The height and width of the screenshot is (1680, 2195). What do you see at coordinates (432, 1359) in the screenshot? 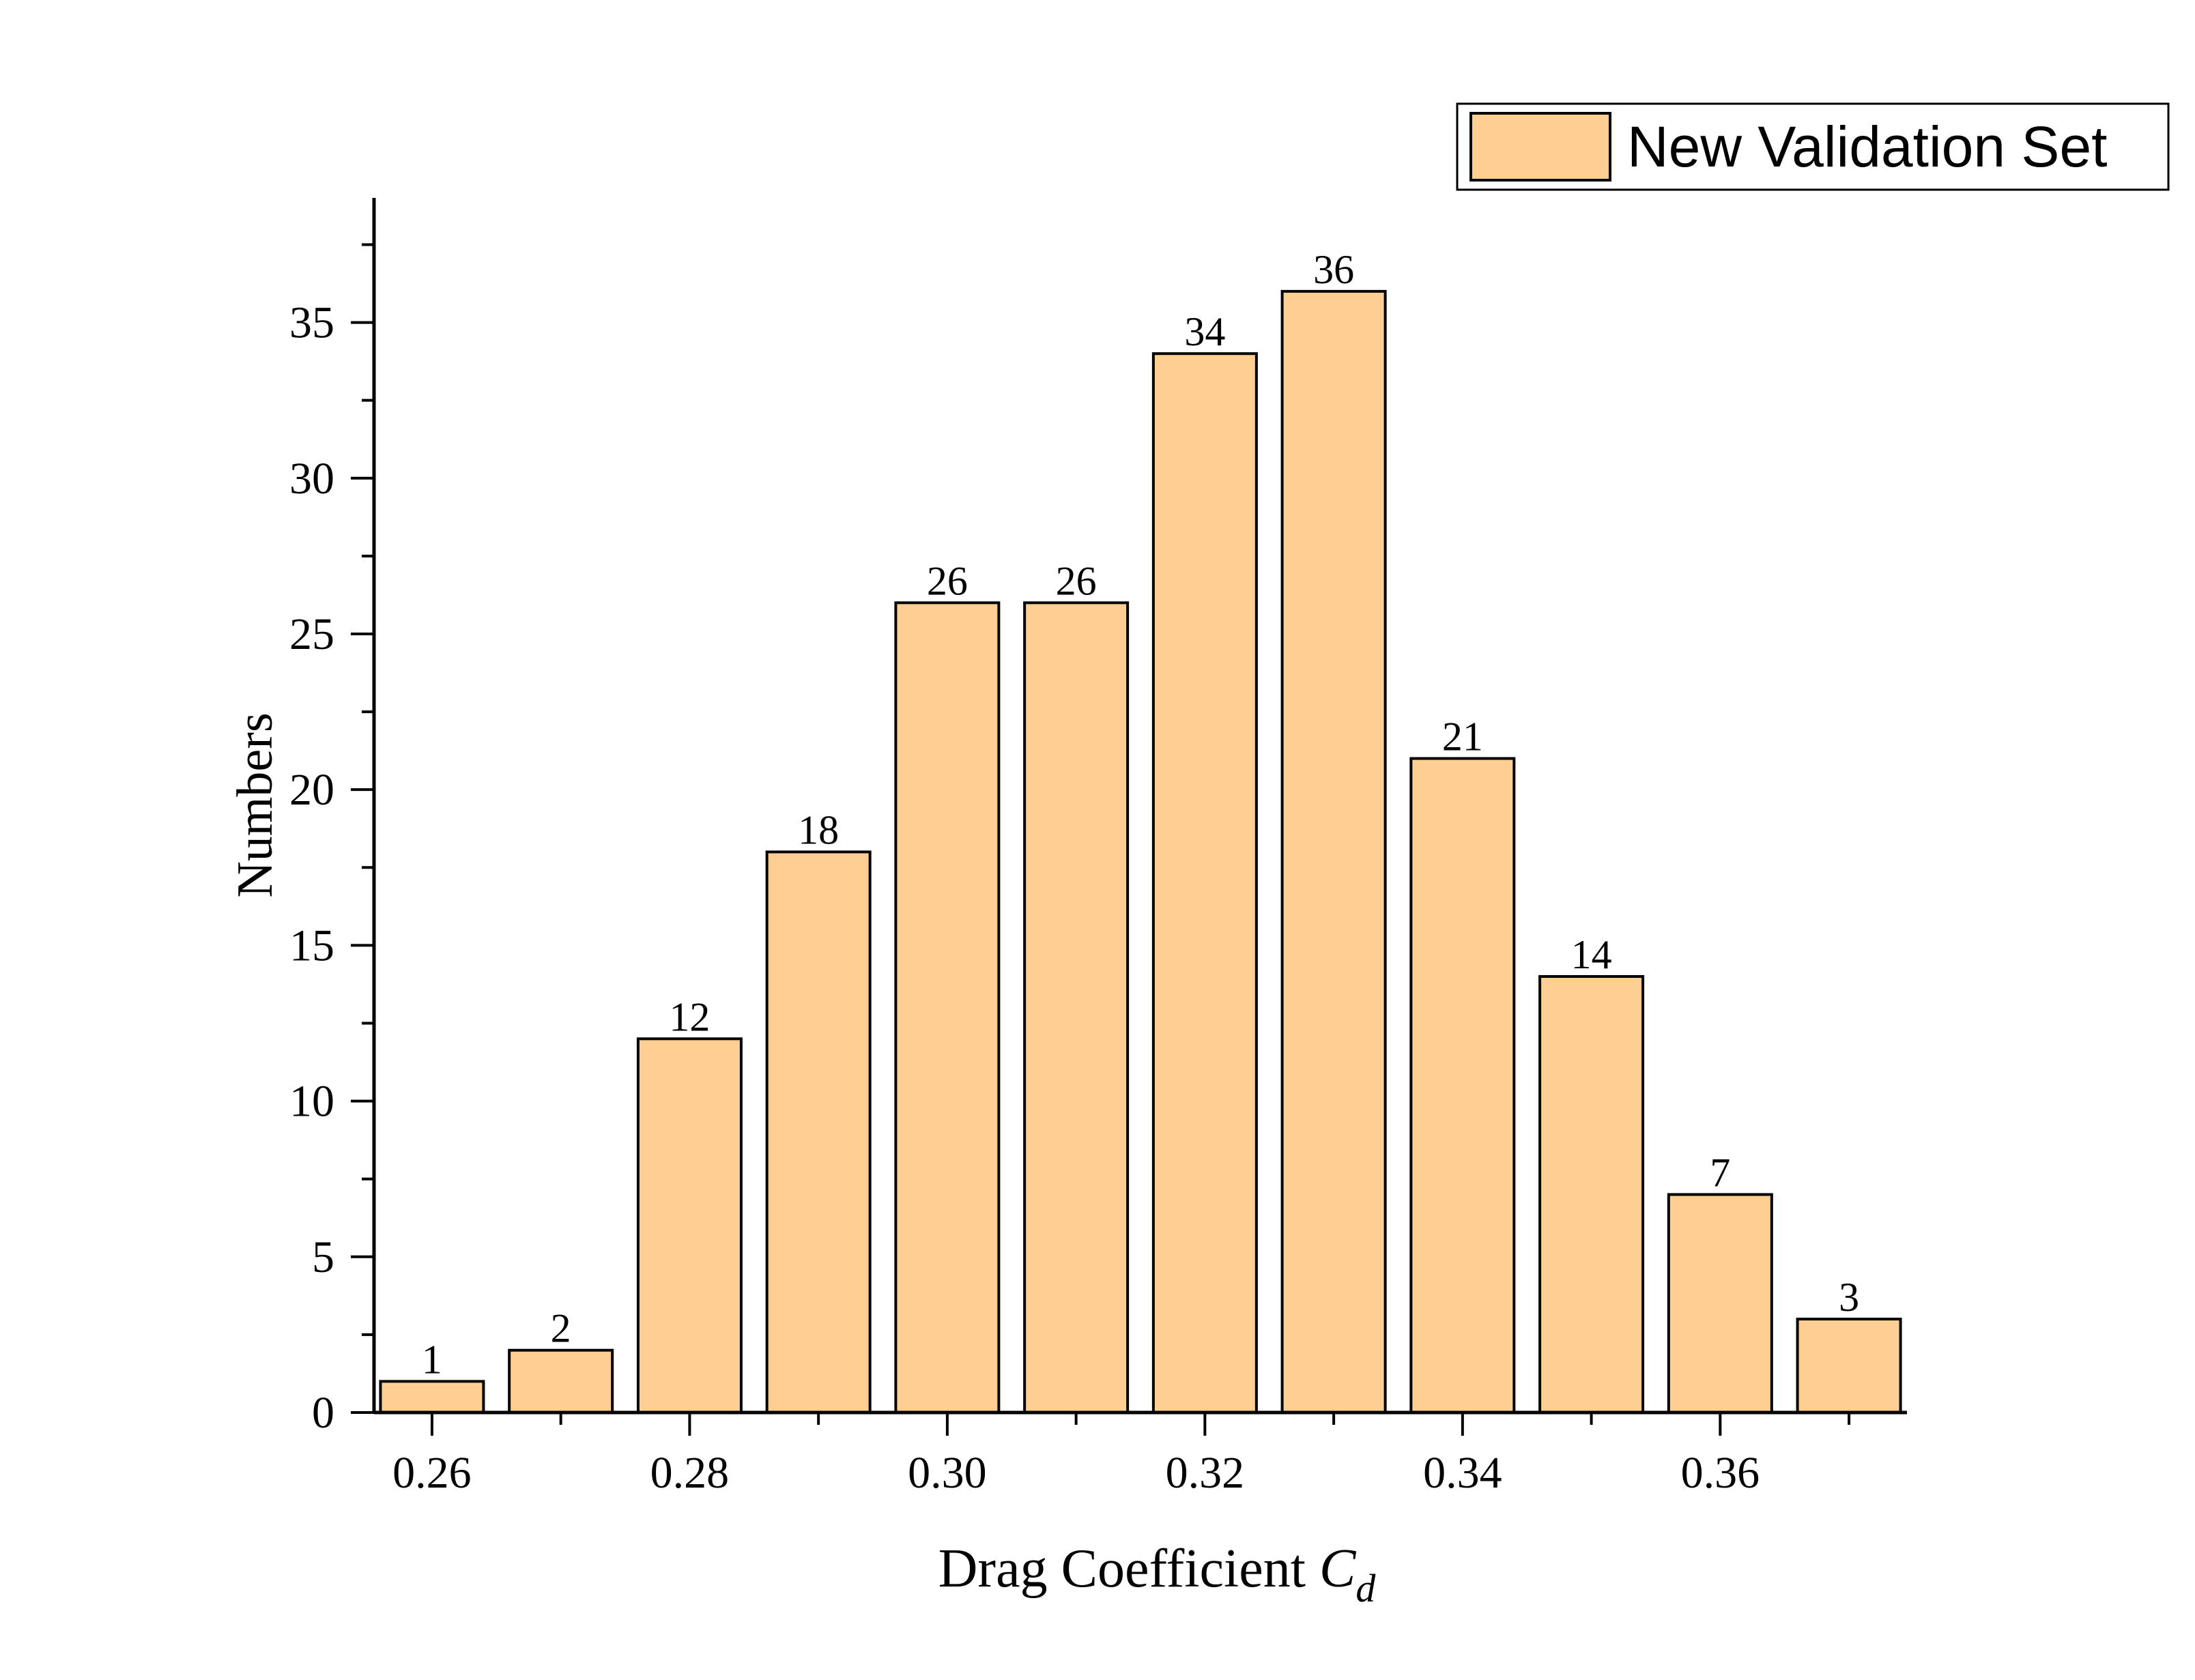
I see `bar-value-label: 1` at bounding box center [432, 1359].